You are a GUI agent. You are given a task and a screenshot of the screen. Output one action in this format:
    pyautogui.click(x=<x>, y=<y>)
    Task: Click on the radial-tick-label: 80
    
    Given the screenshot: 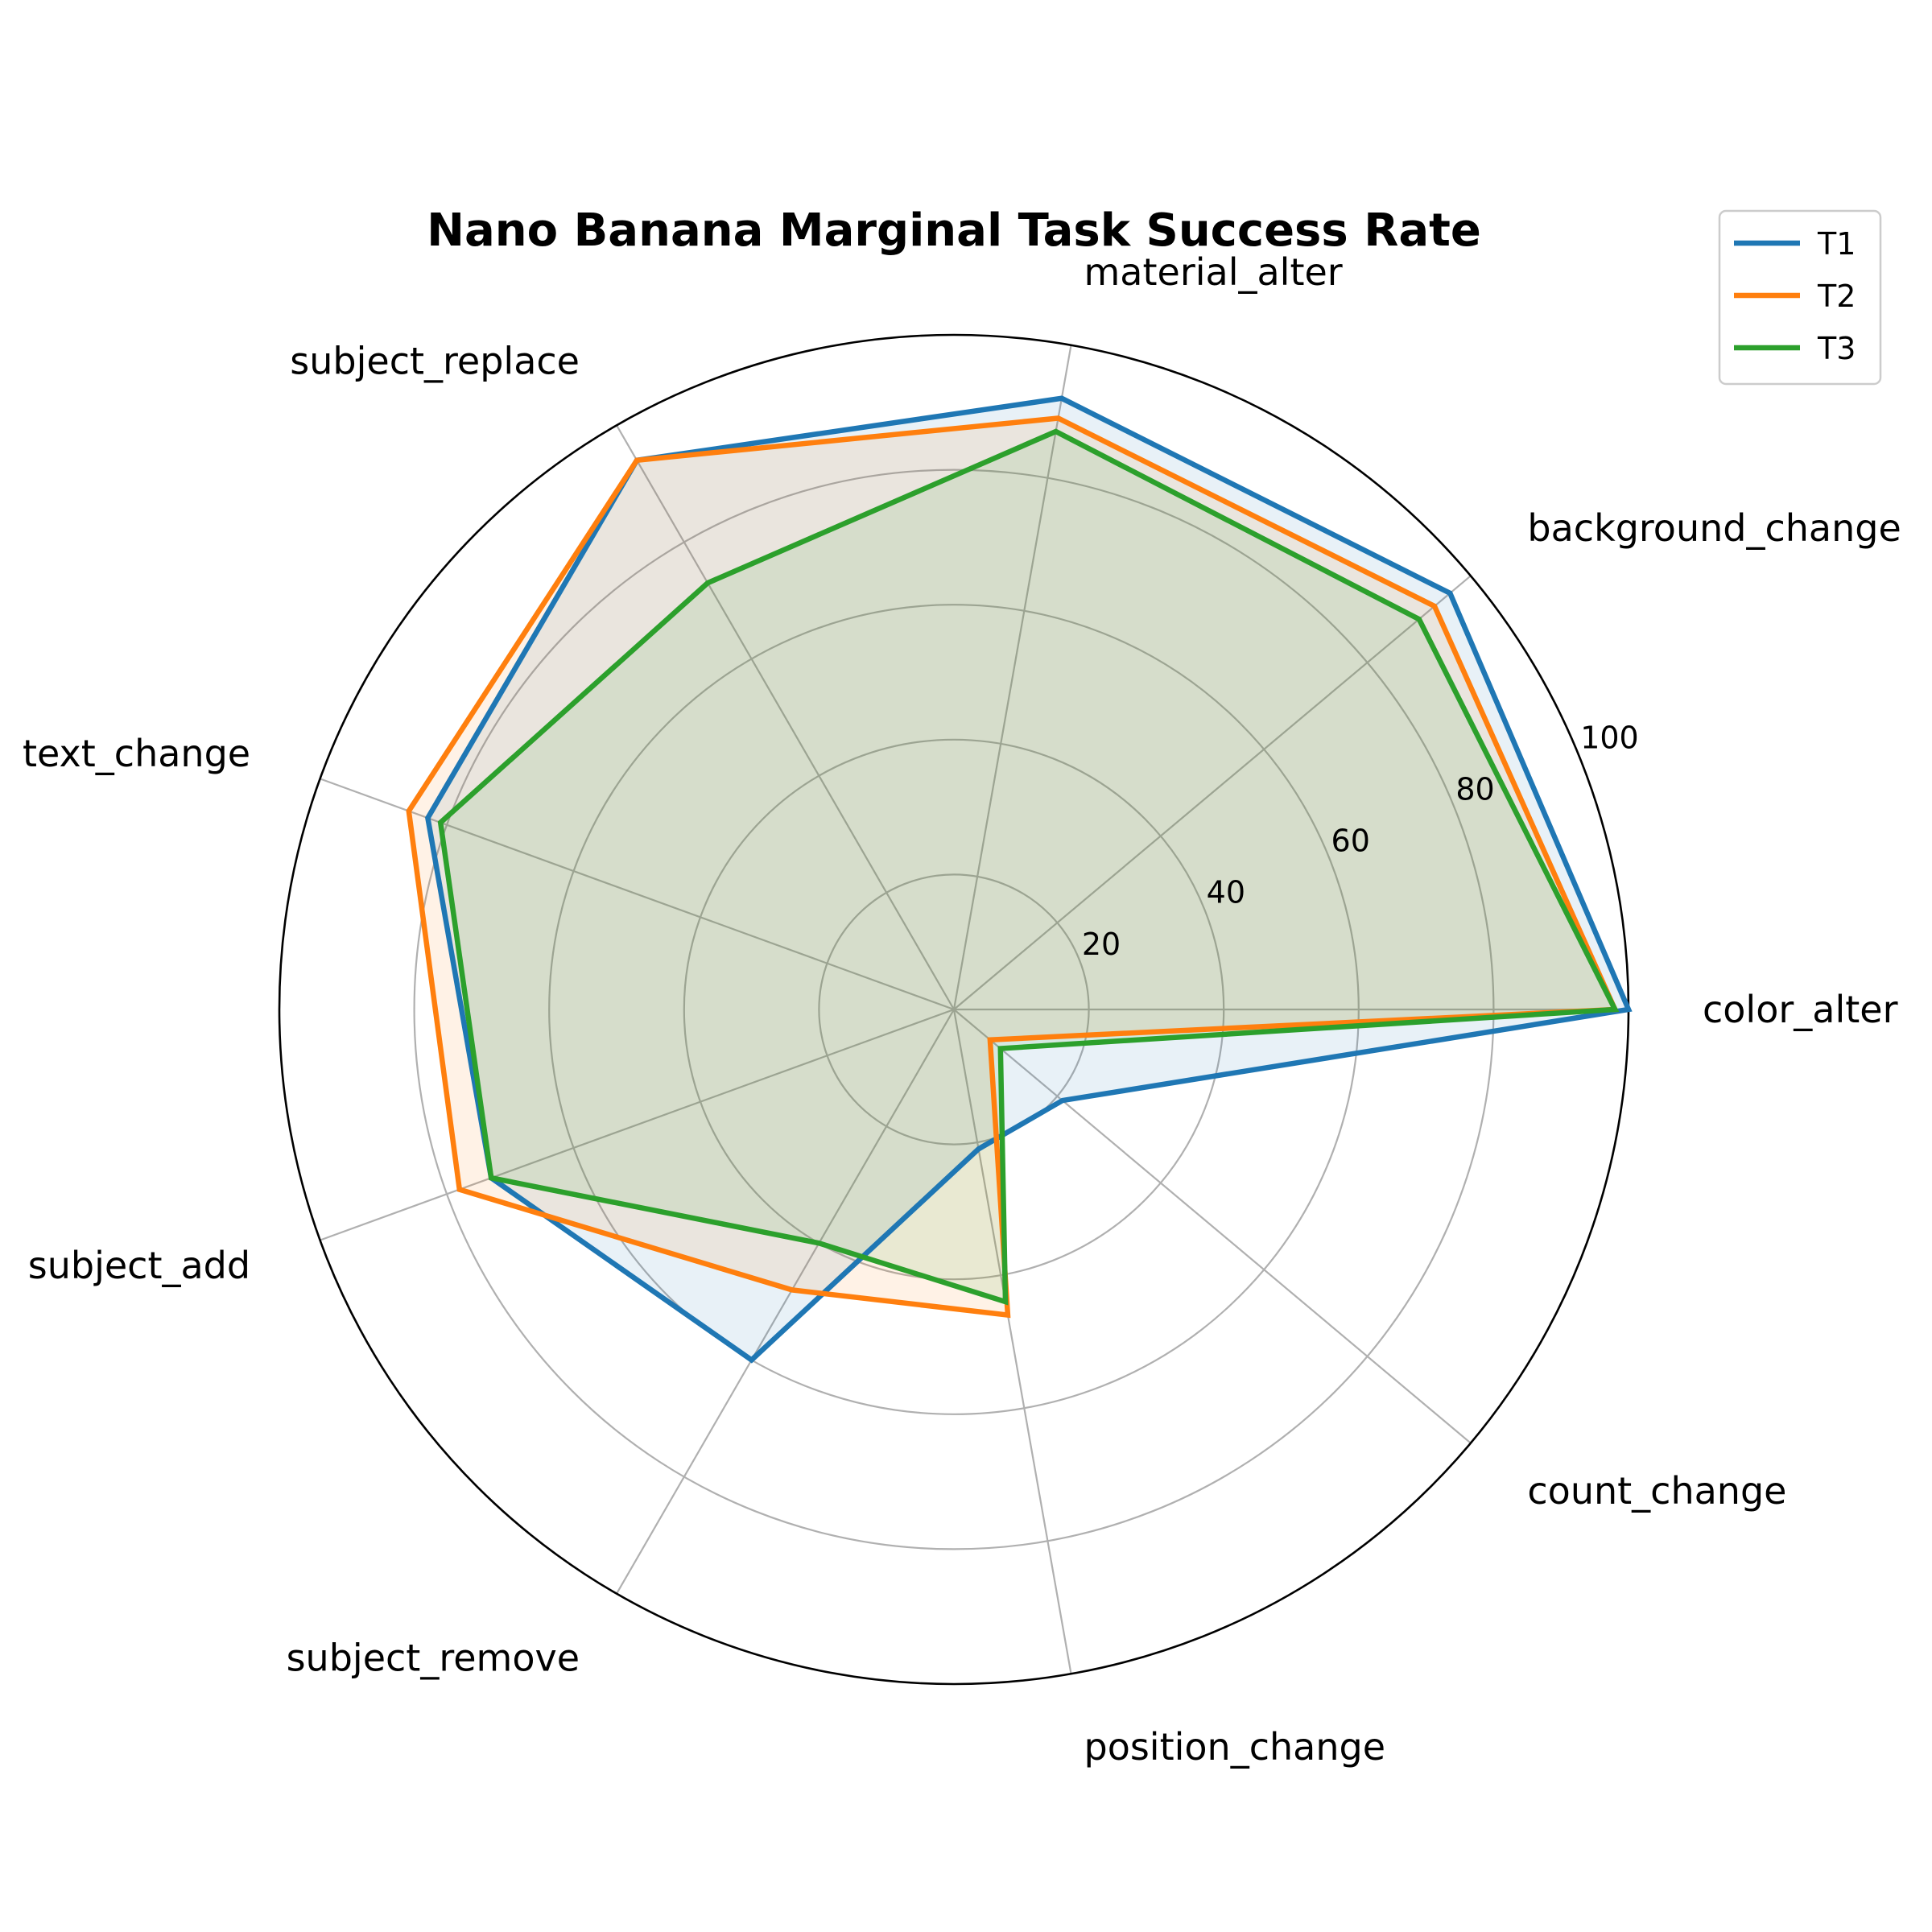 What is the action you would take?
    pyautogui.click(x=1474, y=789)
    